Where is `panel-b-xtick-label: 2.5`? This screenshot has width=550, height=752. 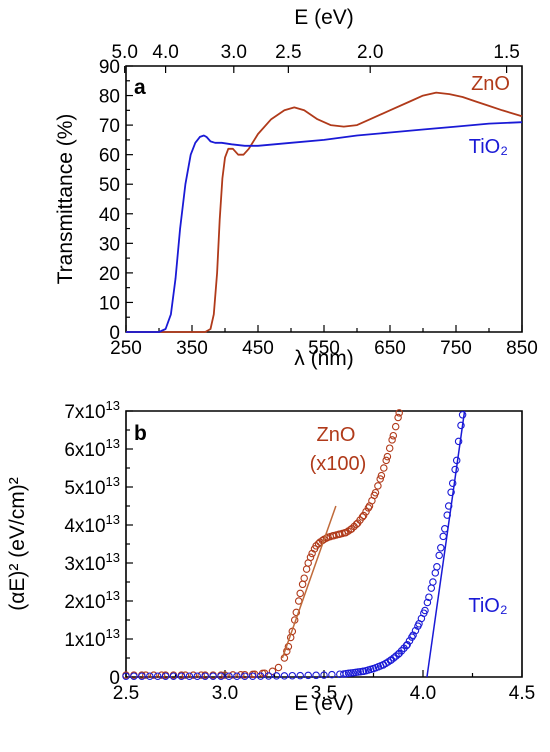
panel-b-xtick-label: 2.5 is located at coordinates (126, 693).